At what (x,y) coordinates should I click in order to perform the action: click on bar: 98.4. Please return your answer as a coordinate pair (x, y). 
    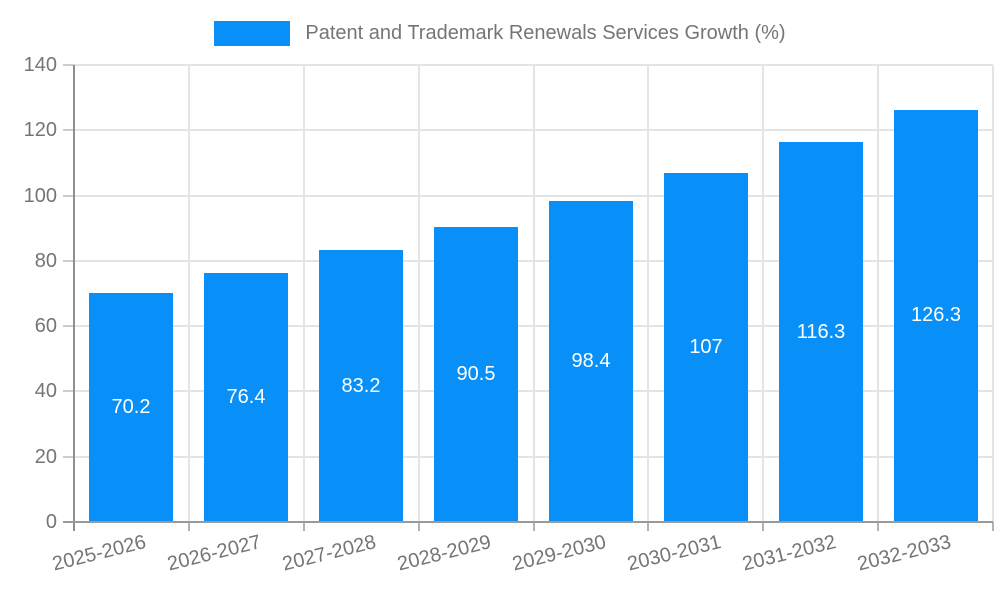
    Looking at the image, I should click on (591, 361).